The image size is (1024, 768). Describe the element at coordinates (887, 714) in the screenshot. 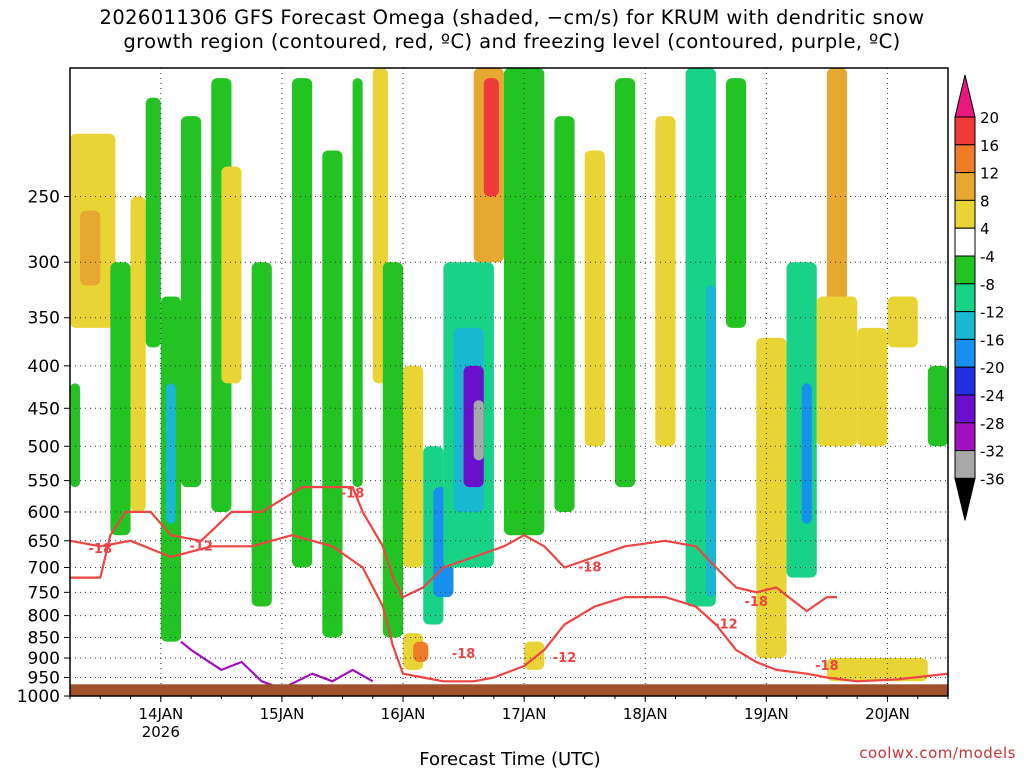

I see `x-tick-label: 20JAN` at that location.